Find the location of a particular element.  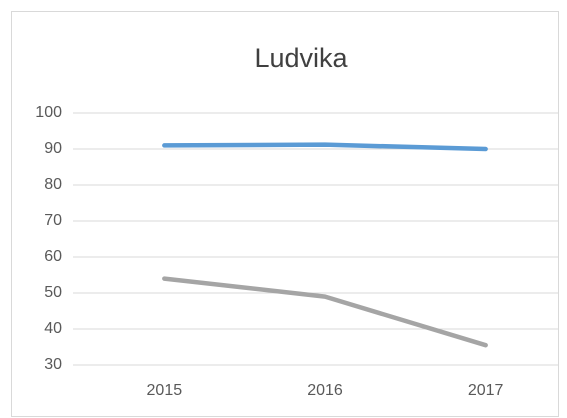

x-tick-label: 2015 is located at coordinates (165, 390).